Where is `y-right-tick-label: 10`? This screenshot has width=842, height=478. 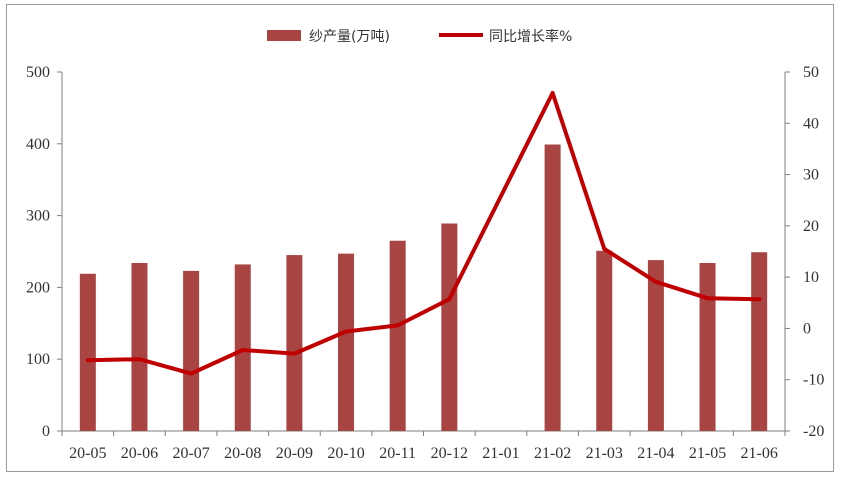
y-right-tick-label: 10 is located at coordinates (811, 277).